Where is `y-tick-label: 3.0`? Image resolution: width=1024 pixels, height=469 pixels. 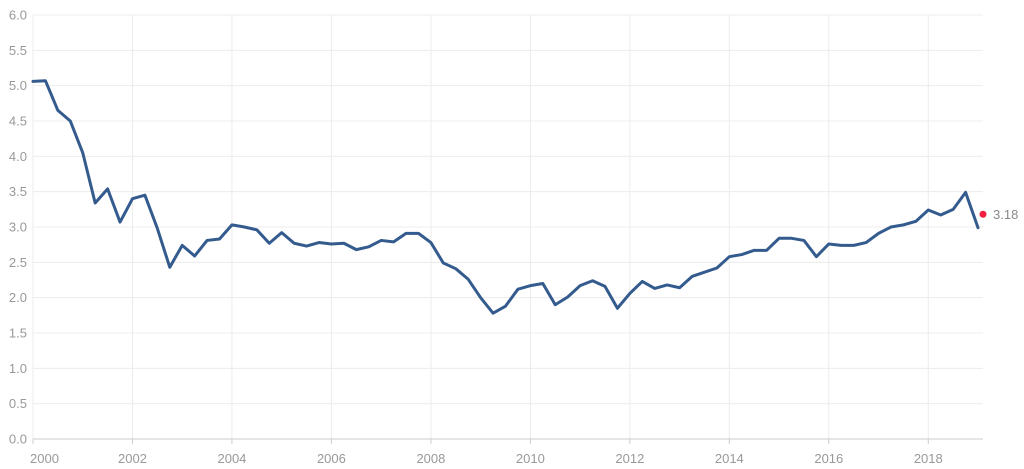 y-tick-label: 3.0 is located at coordinates (18, 227).